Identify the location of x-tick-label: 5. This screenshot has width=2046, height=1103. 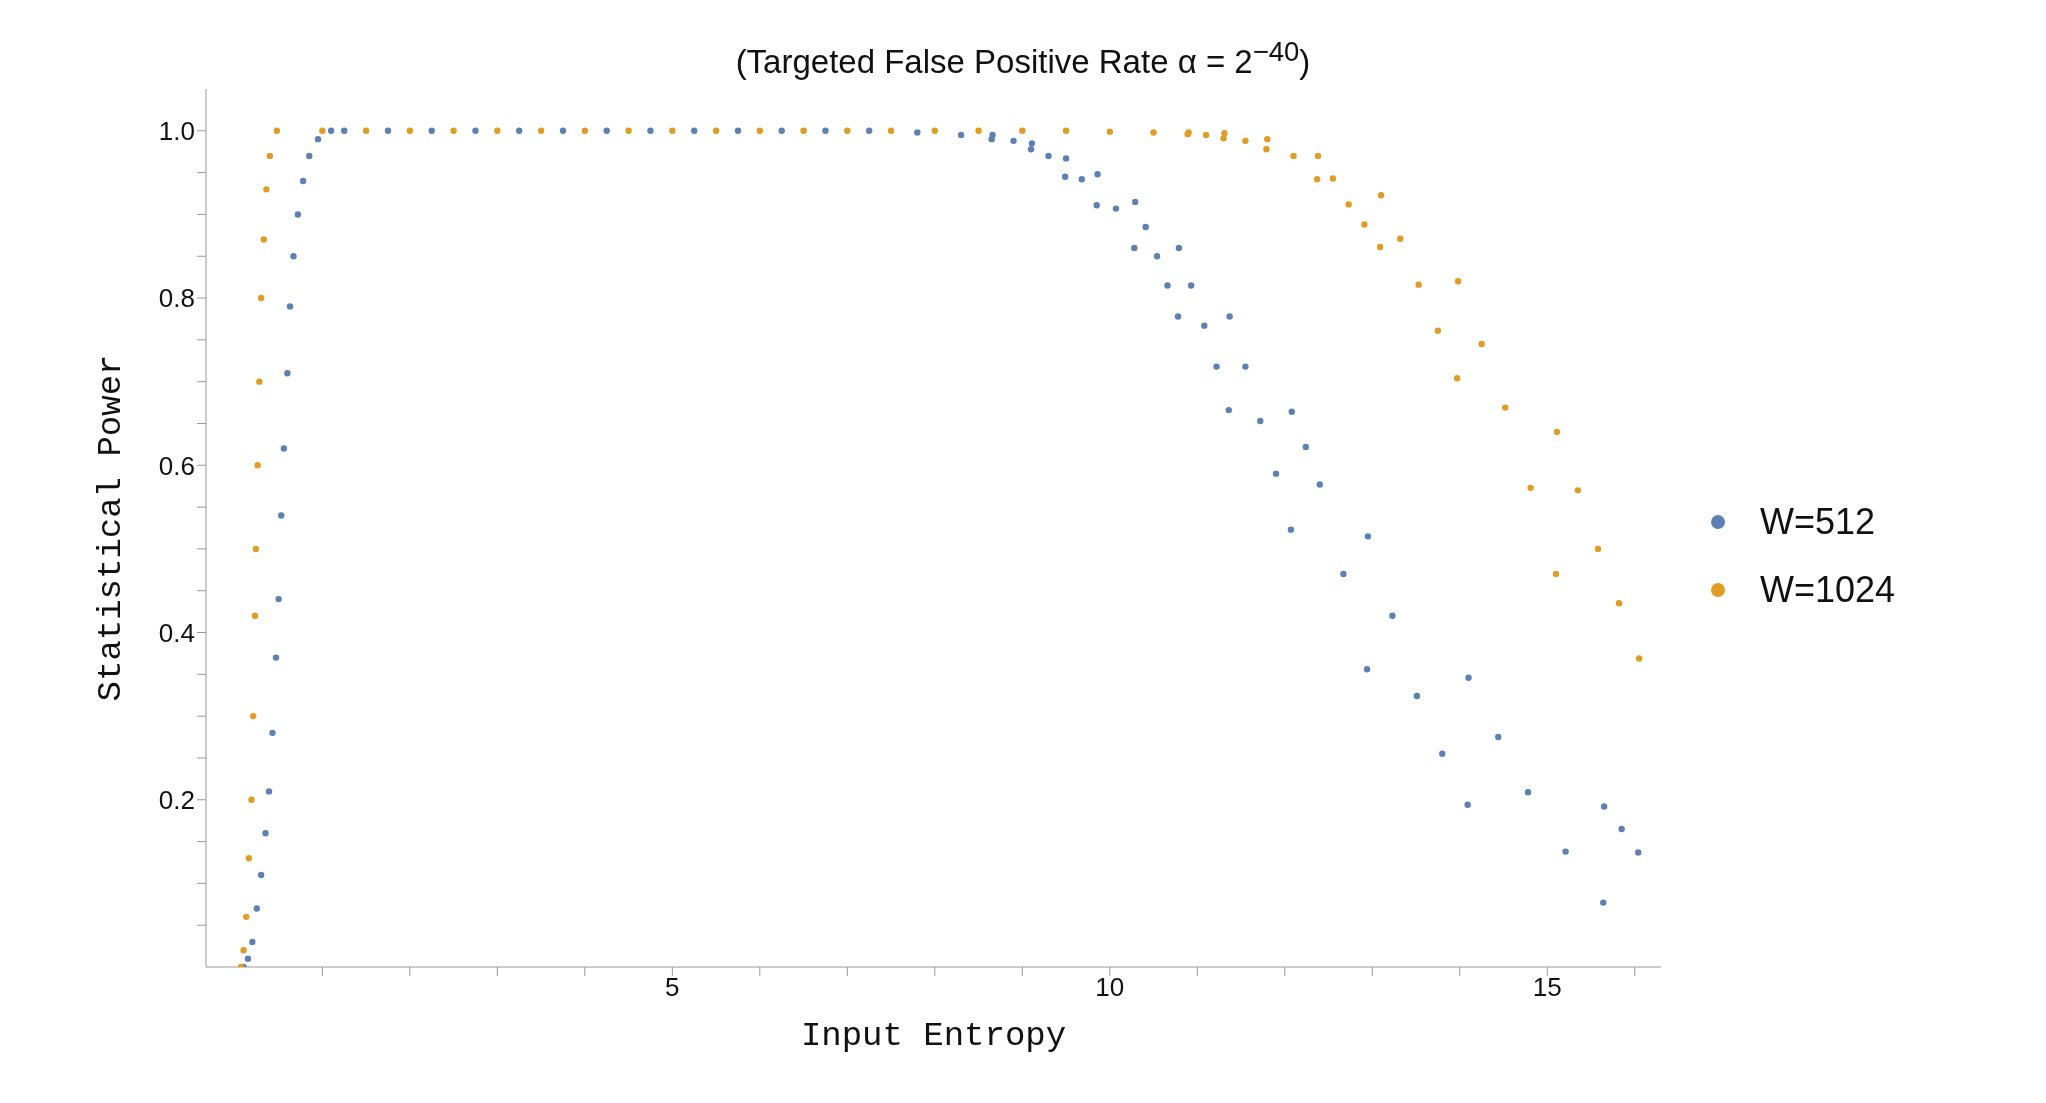
(672, 987).